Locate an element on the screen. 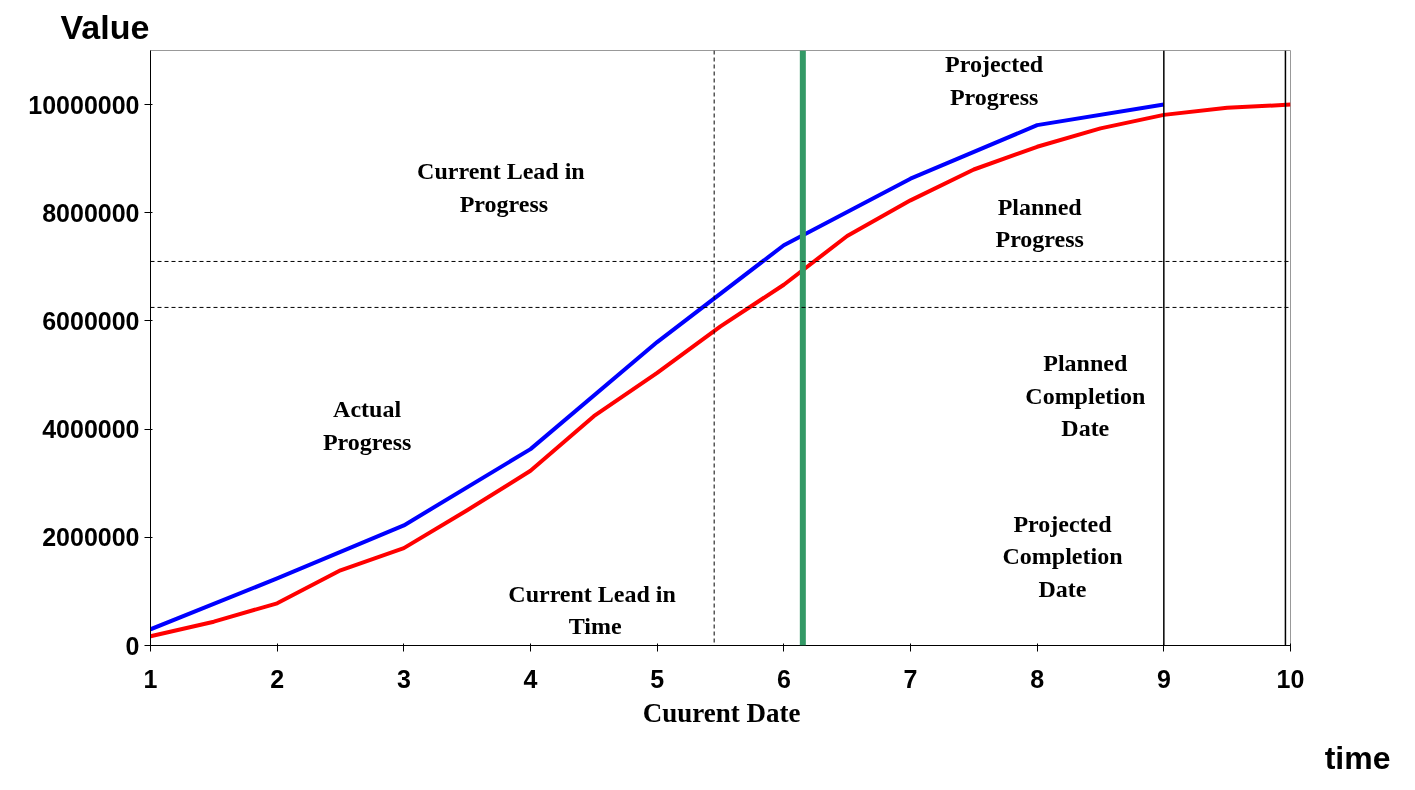  y-tick-label: 10000000 is located at coordinates (84, 104).